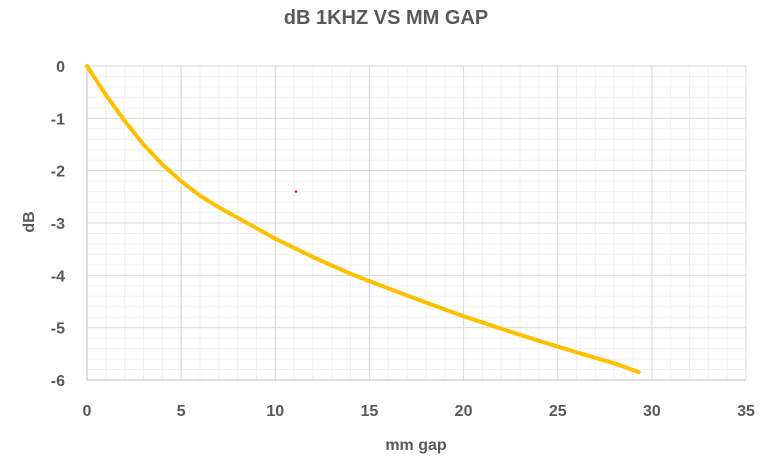 Image resolution: width=776 pixels, height=469 pixels. What do you see at coordinates (58, 276) in the screenshot?
I see `y-tick-label: -4` at bounding box center [58, 276].